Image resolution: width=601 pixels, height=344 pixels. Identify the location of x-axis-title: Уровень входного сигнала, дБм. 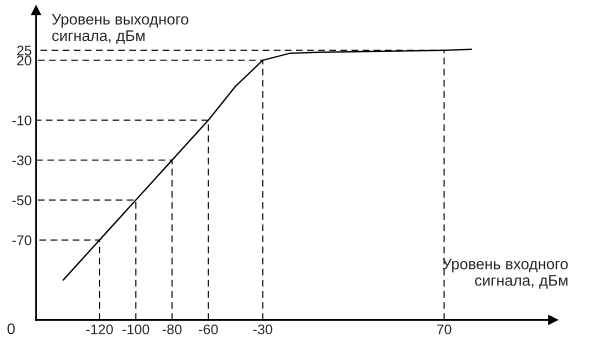
(505, 273).